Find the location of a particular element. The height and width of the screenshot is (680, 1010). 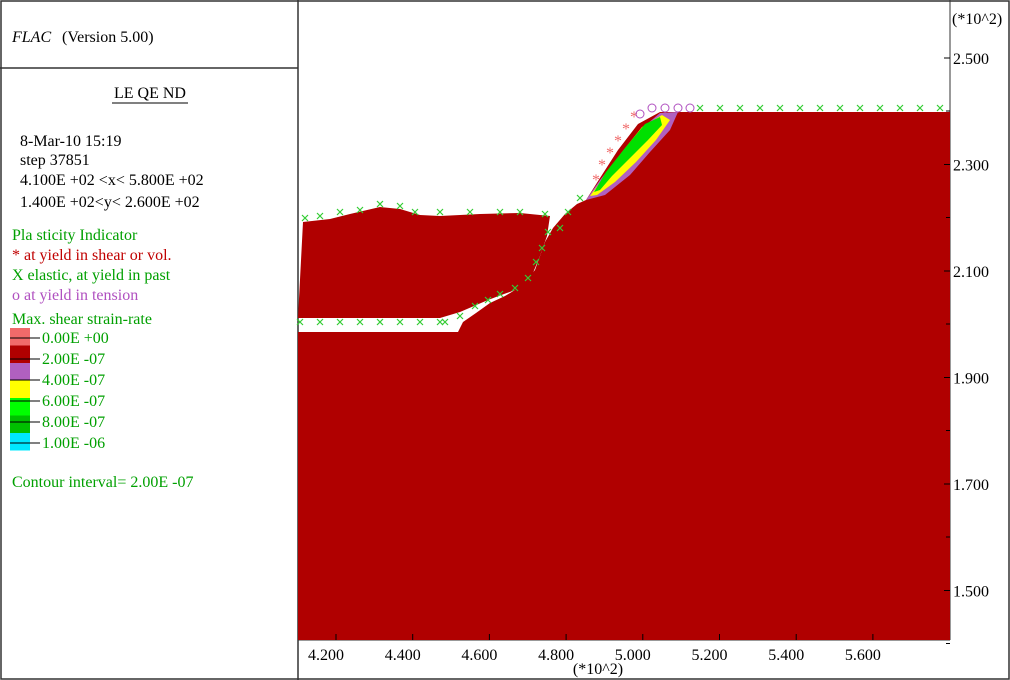

plasticity-item: X elastic, at yield in past is located at coordinates (91, 275).